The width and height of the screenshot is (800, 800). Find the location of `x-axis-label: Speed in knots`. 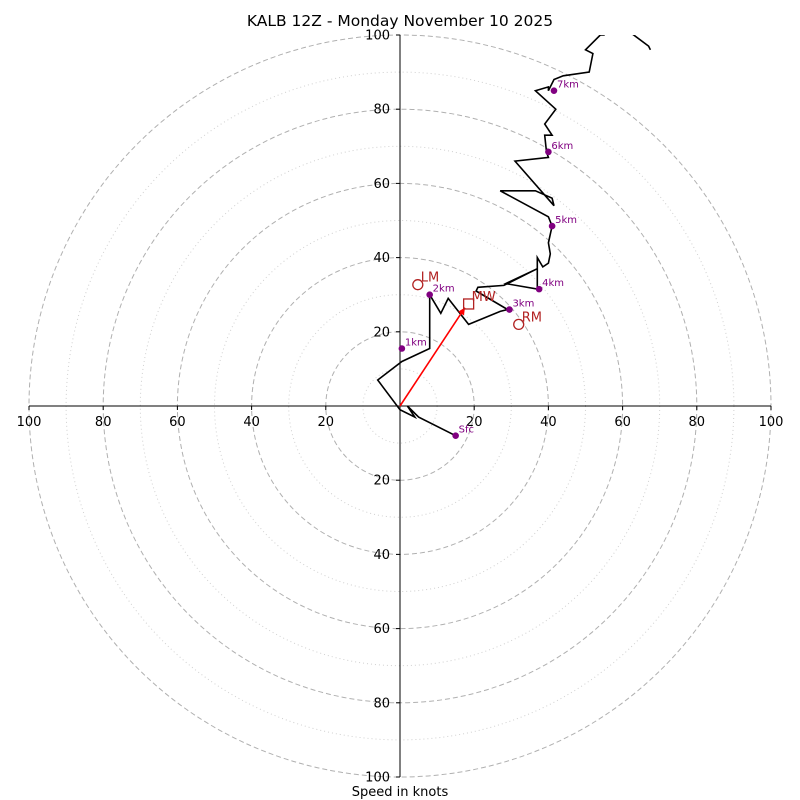

x-axis-label: Speed in knots is located at coordinates (400, 792).